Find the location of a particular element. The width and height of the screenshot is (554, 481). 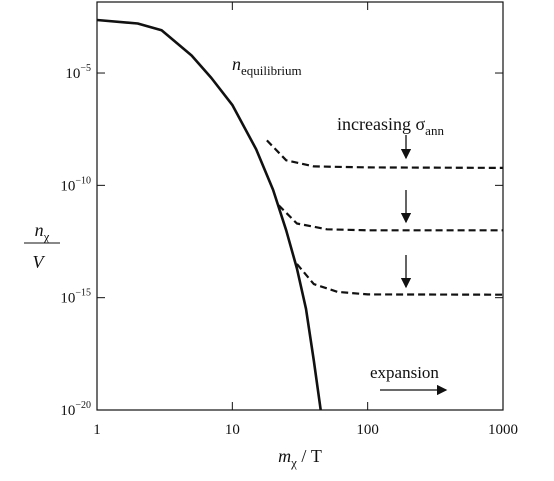

y-tick-label: 10−15 is located at coordinates (75, 297).